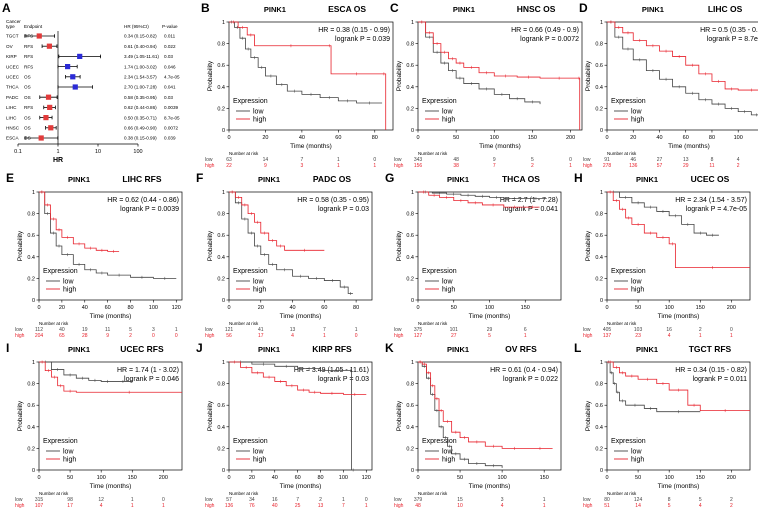  Describe the element at coordinates (107, 336) in the screenshot. I see `risk-count-high: 9` at that location.